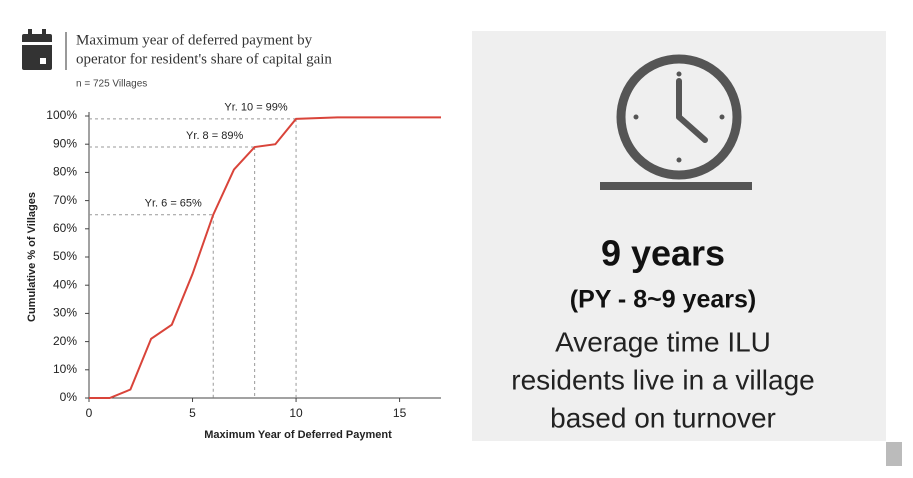 Image resolution: width=913 pixels, height=478 pixels. Describe the element at coordinates (663, 417) in the screenshot. I see `panel-description: based on turnover` at that location.